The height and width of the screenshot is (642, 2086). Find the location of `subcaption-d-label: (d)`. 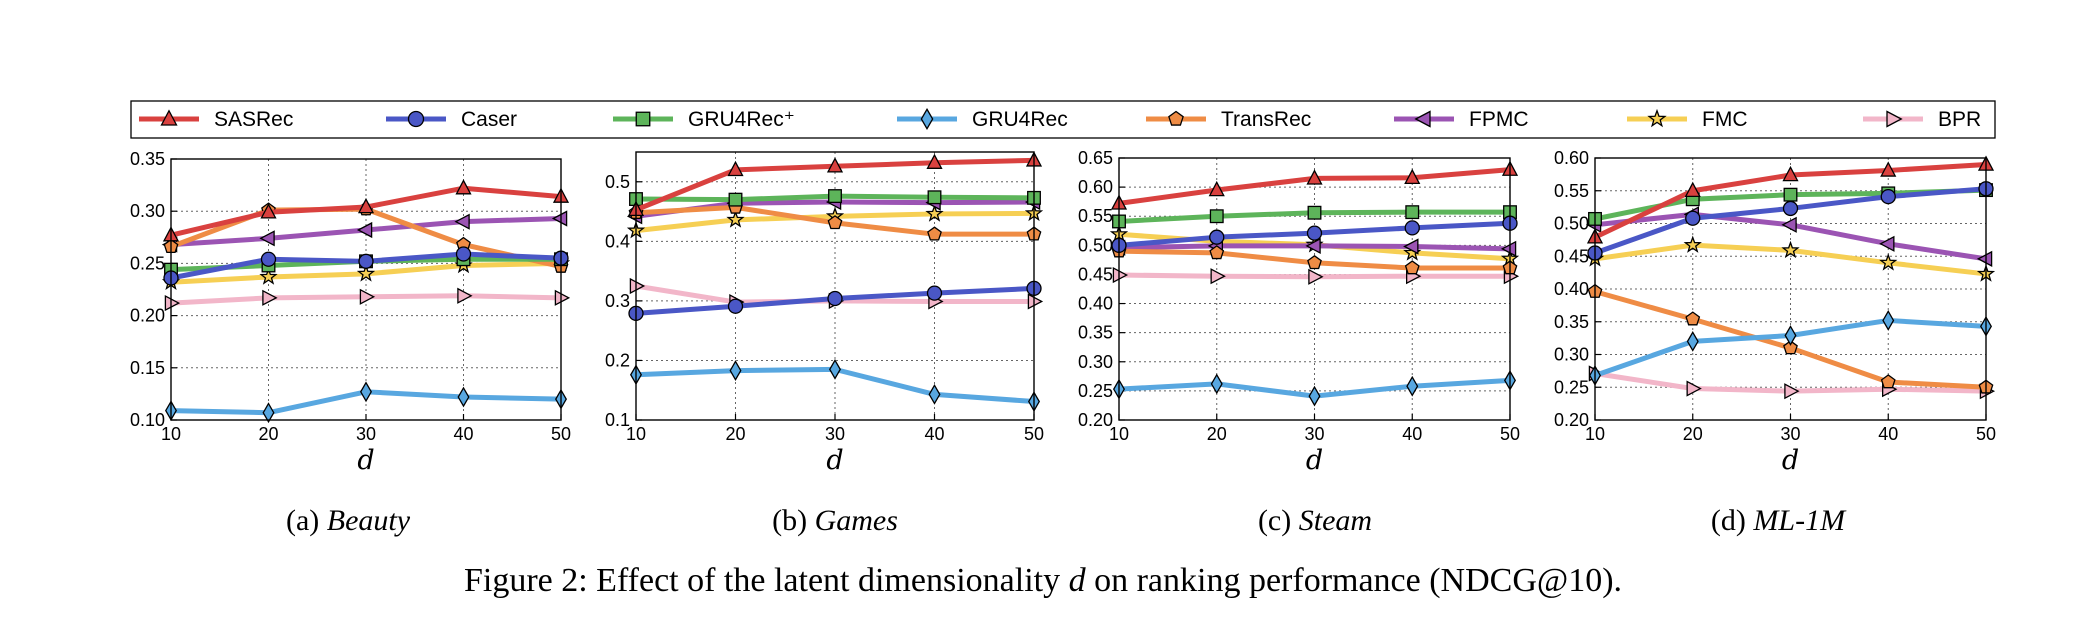

subcaption-d-label: (d) is located at coordinates (1728, 520).